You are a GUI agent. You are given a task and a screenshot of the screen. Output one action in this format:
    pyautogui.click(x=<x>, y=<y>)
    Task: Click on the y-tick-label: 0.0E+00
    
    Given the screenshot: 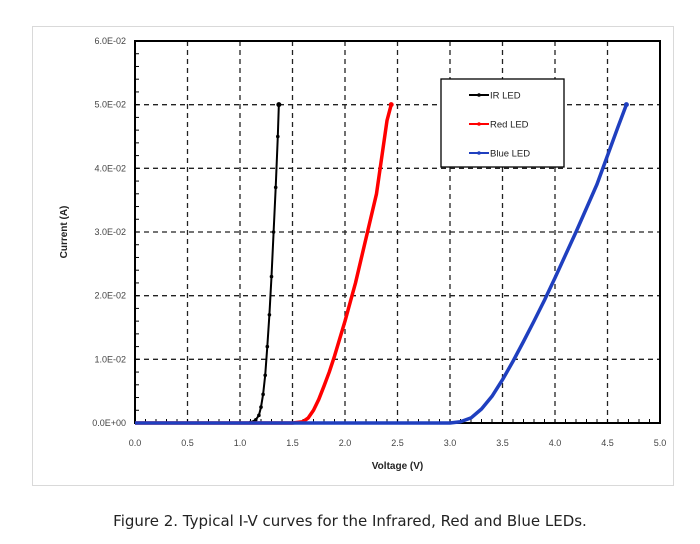 What is the action you would take?
    pyautogui.click(x=109, y=423)
    